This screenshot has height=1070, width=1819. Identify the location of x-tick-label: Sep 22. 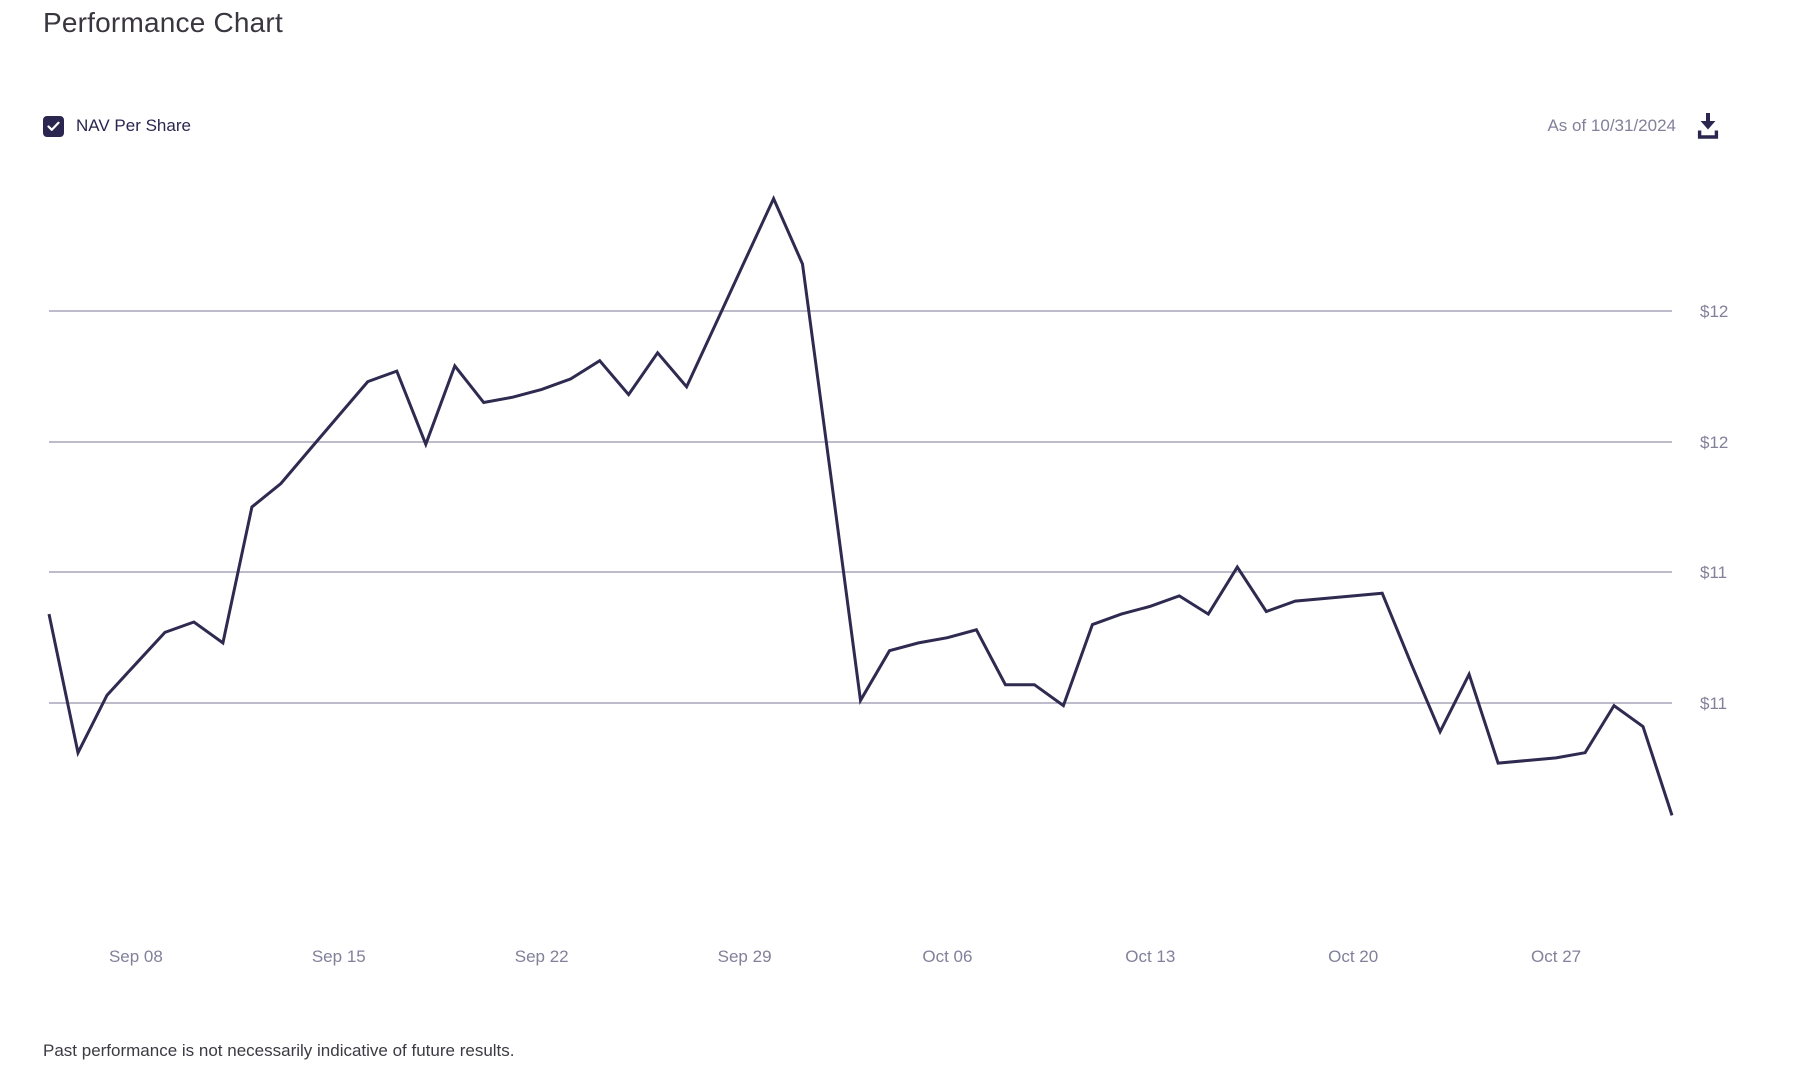
(542, 956).